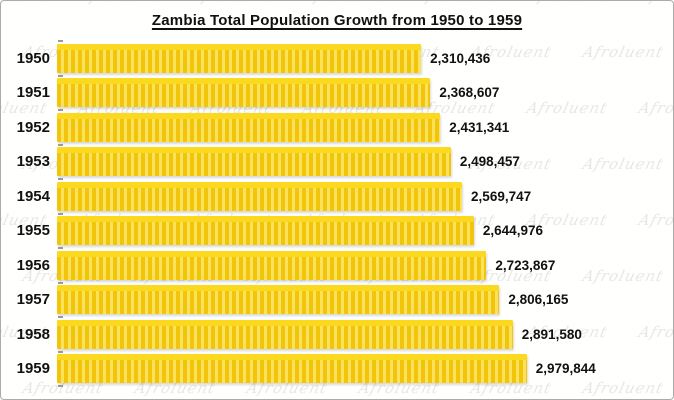  Describe the element at coordinates (501, 196) in the screenshot. I see `value-label: 2,569,747` at that location.